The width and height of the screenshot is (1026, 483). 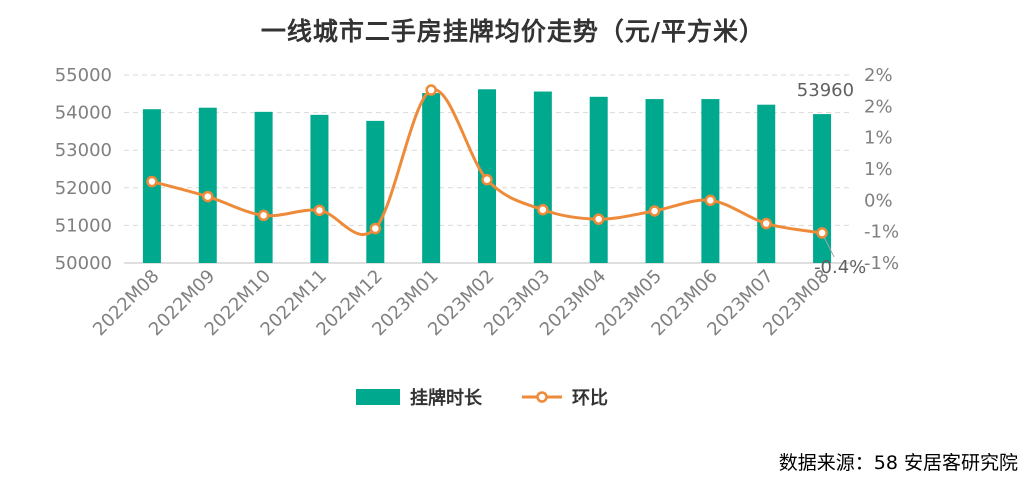 What do you see at coordinates (829, 247) in the screenshot?
I see `label-leader-line` at bounding box center [829, 247].